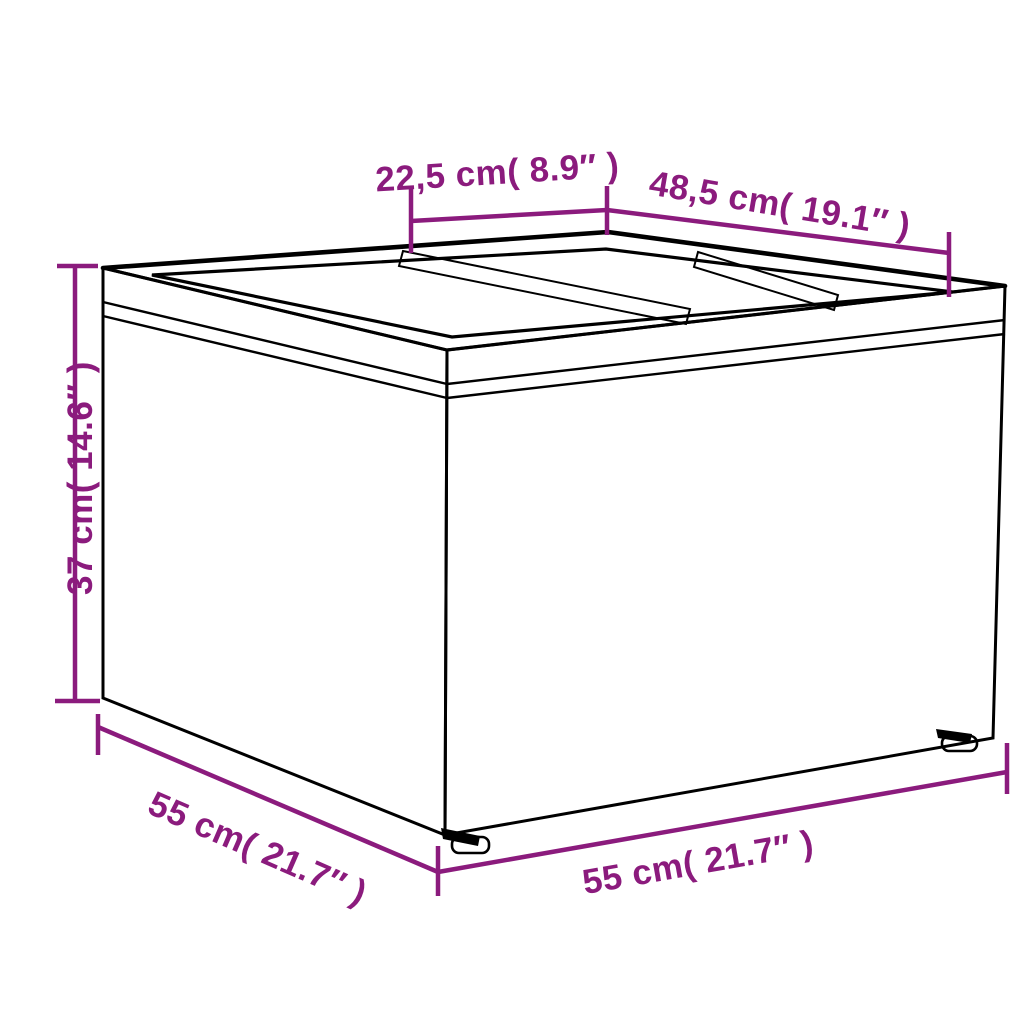  I want to click on front-foot, so click(466, 841).